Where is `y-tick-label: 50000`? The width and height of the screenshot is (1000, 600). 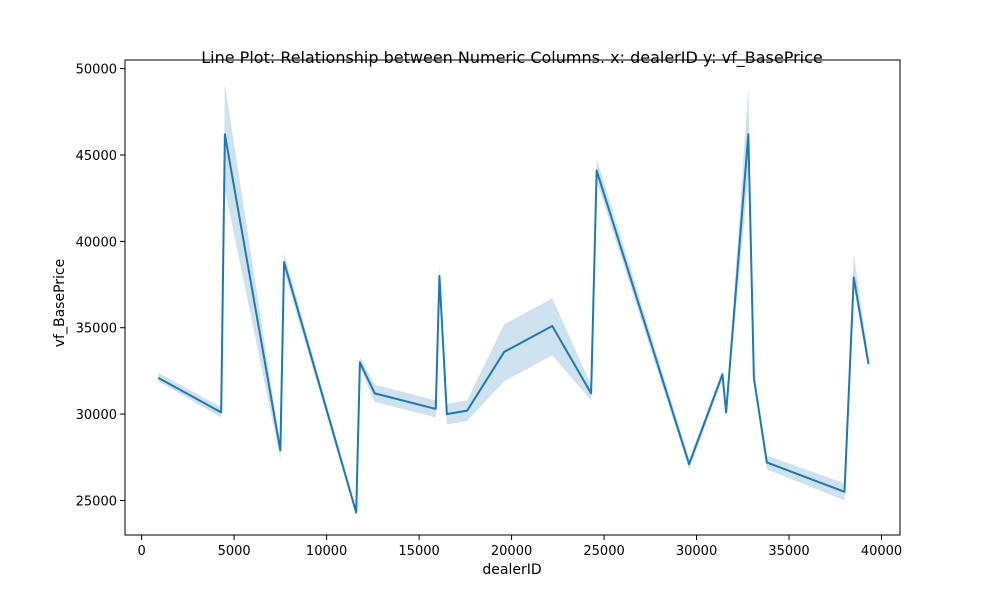
y-tick-label: 50000 is located at coordinates (96, 70).